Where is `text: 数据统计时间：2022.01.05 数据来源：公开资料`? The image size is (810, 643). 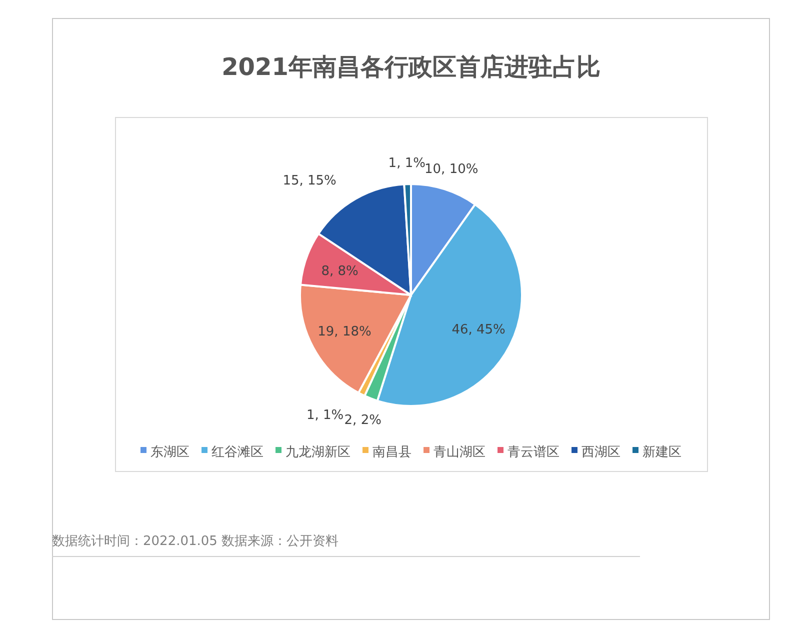 text: 数据统计时间：2022.01.05 数据来源：公开资料 is located at coordinates (195, 541).